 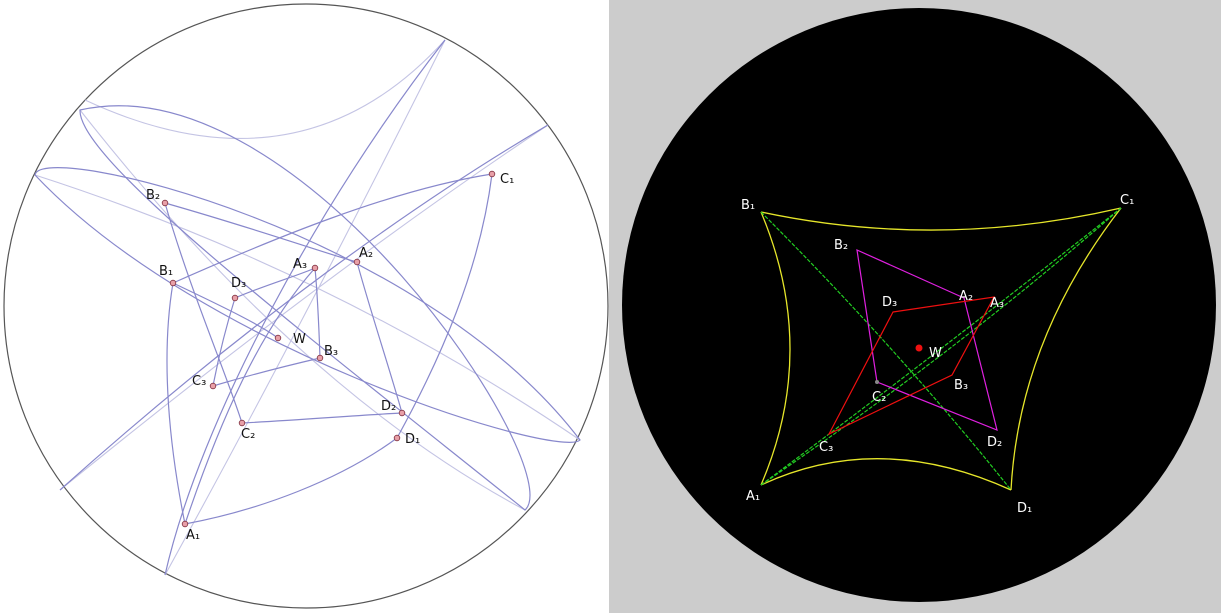 What do you see at coordinates (173, 283) in the screenshot?
I see `point-b1` at bounding box center [173, 283].